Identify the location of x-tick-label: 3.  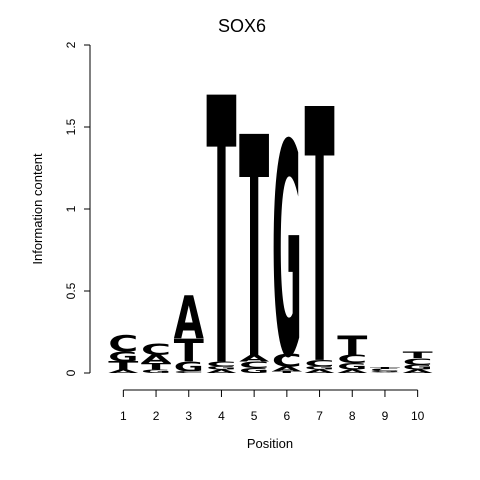
(188, 416).